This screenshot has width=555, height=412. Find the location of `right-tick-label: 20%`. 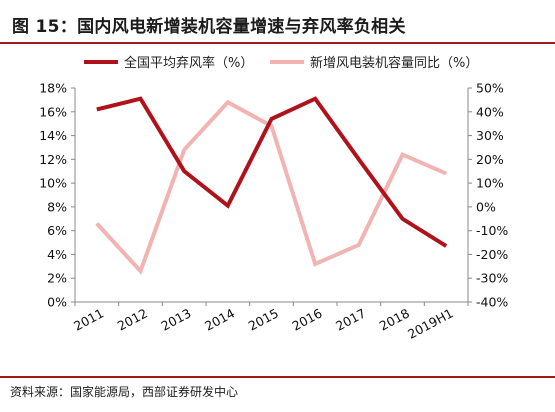

right-tick-label: 20% is located at coordinates (490, 159).